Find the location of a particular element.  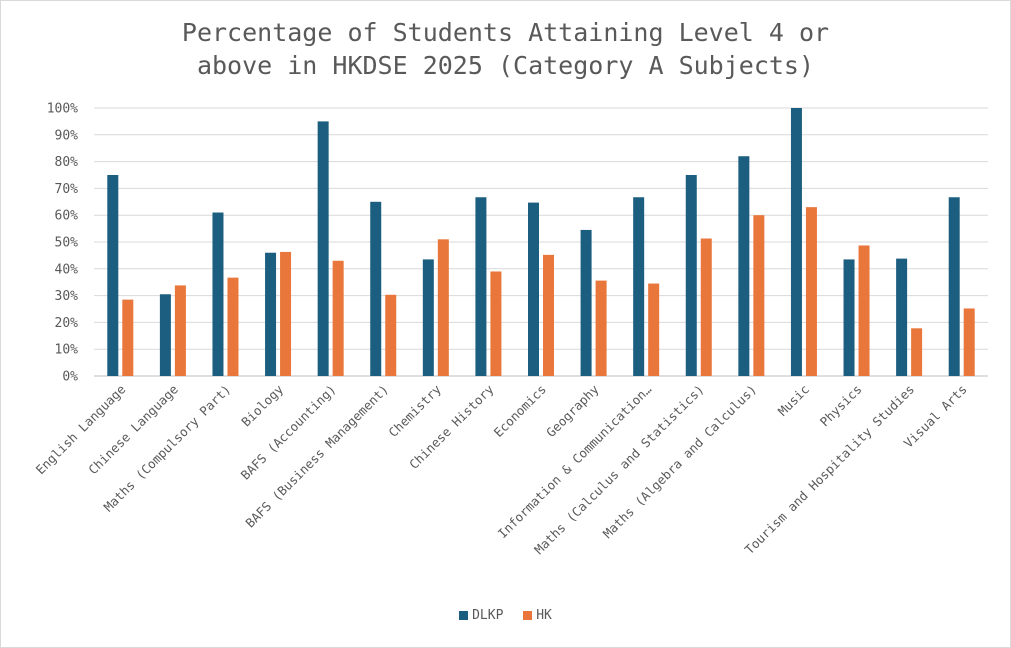

legend-item-series-2: HK is located at coordinates (537, 615).